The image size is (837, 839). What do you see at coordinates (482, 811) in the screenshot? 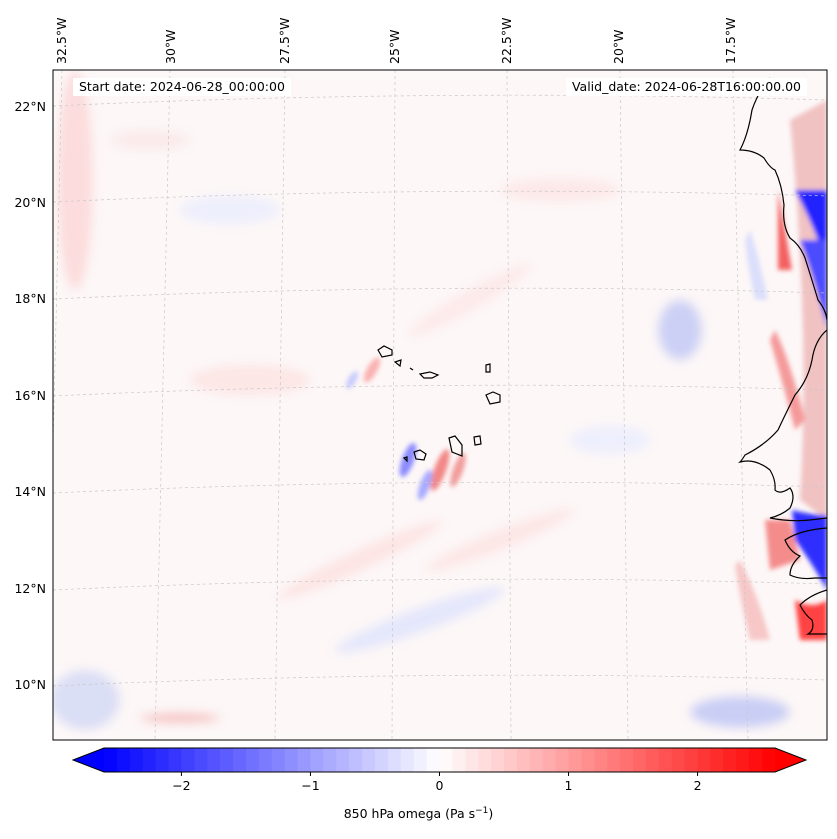
I see `colorbar-label-exponent: −1` at bounding box center [482, 811].